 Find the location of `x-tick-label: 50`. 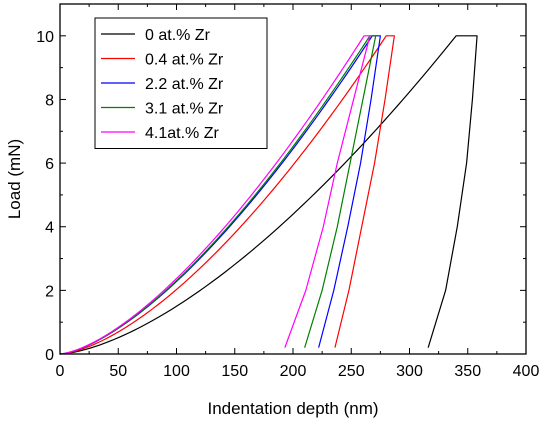

x-tick-label: 50 is located at coordinates (118, 371).